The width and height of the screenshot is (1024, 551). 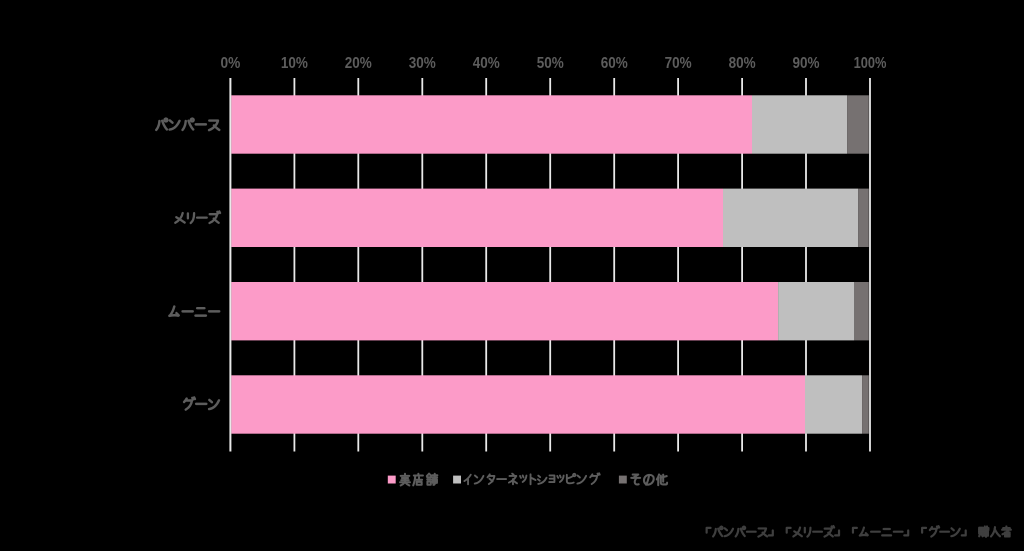 What do you see at coordinates (614, 63) in the screenshot?
I see `svg-text: 60%` at bounding box center [614, 63].